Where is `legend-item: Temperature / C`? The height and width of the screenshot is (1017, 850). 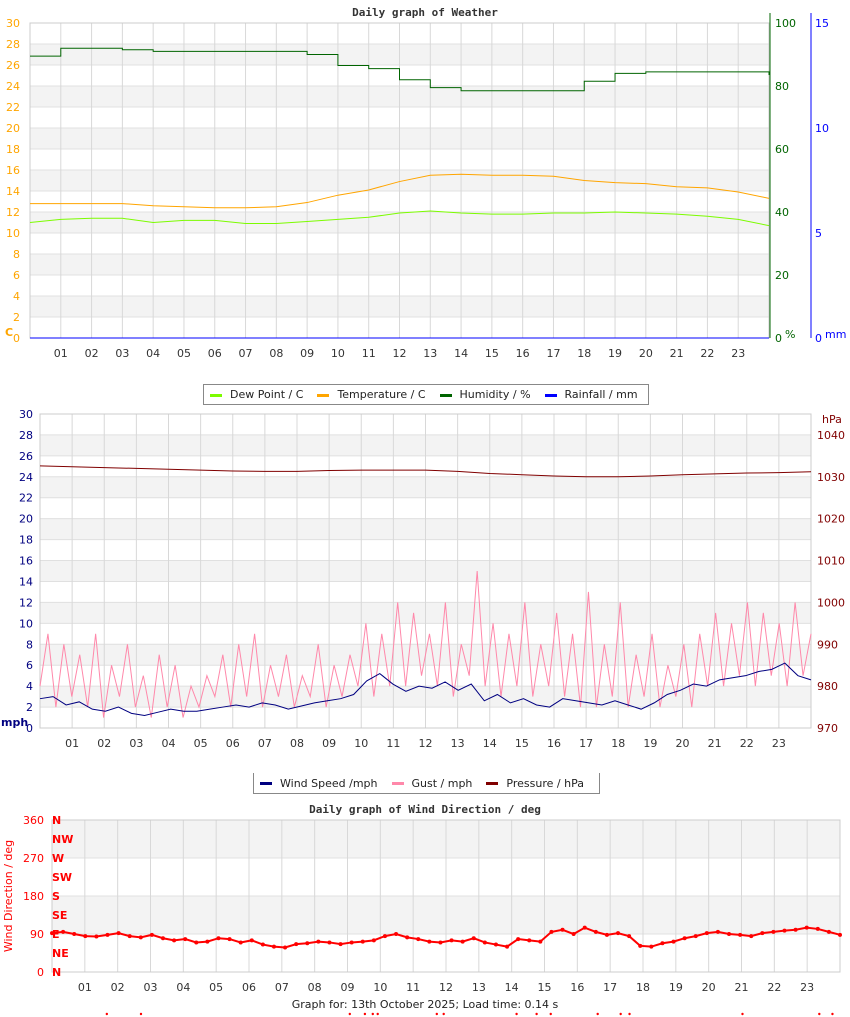 legend-item: Temperature / C is located at coordinates (371, 394).